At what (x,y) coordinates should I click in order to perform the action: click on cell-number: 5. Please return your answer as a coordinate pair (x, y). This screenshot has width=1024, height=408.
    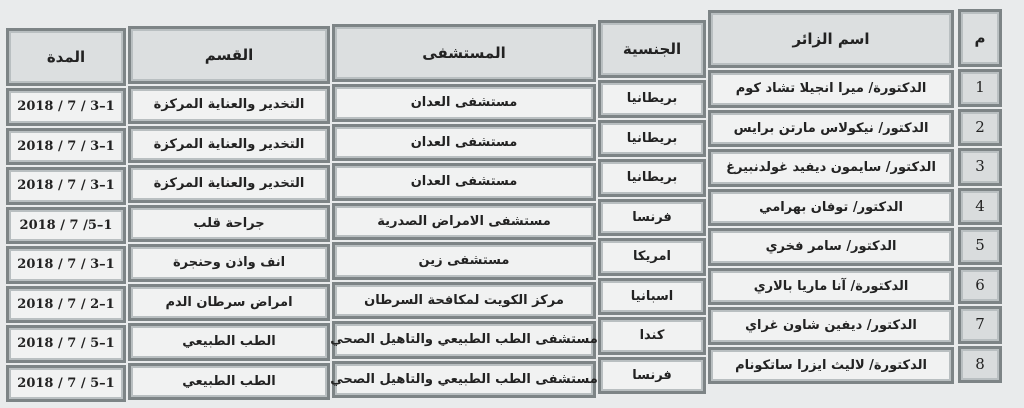
    Looking at the image, I should click on (980, 246).